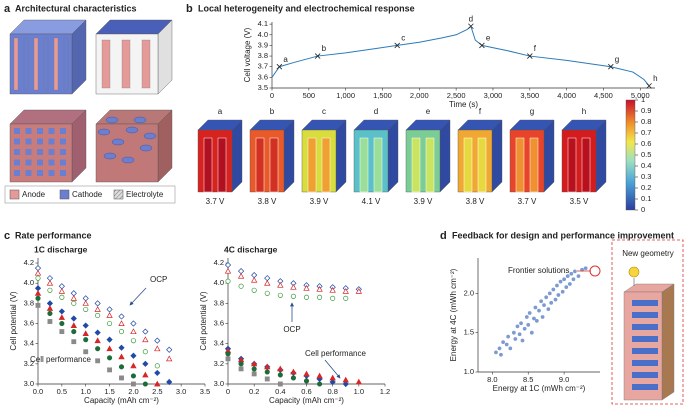 The height and width of the screenshot is (407, 685). Describe the element at coordinates (145, 194) in the screenshot. I see `legend-label: Electrolyte` at that location.